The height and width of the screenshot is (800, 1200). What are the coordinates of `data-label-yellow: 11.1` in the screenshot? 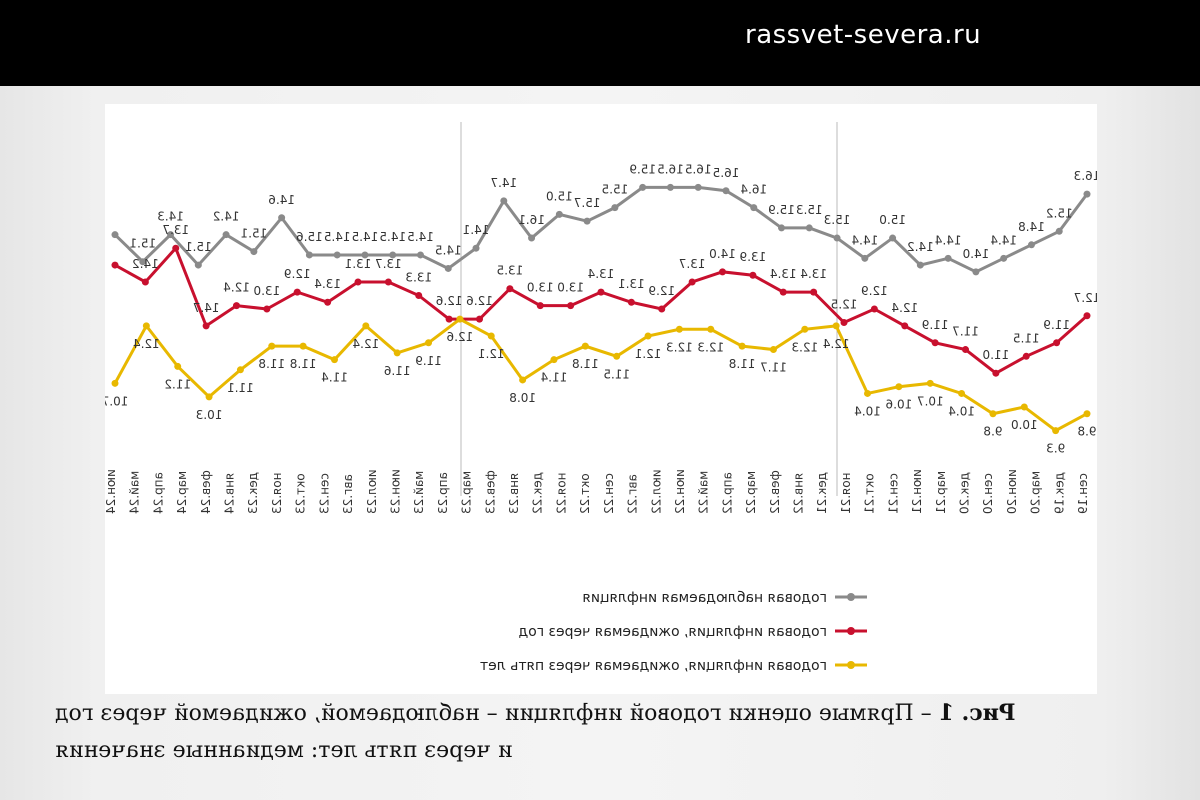 It's located at (240, 388).